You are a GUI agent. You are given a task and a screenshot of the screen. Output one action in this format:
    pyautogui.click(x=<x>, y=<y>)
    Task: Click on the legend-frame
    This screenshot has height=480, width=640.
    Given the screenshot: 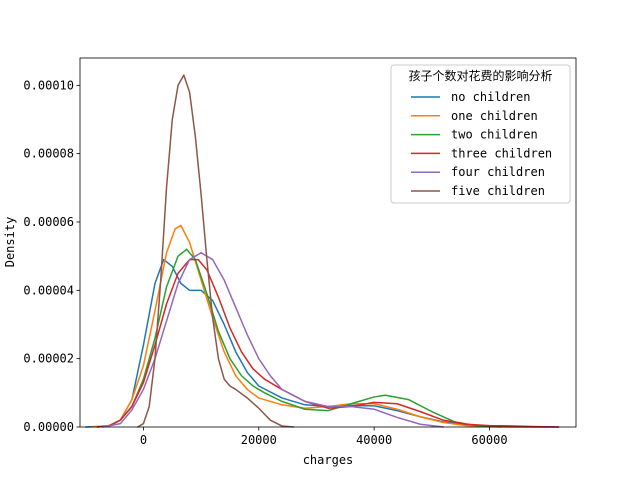 What is the action you would take?
    pyautogui.click(x=480, y=134)
    